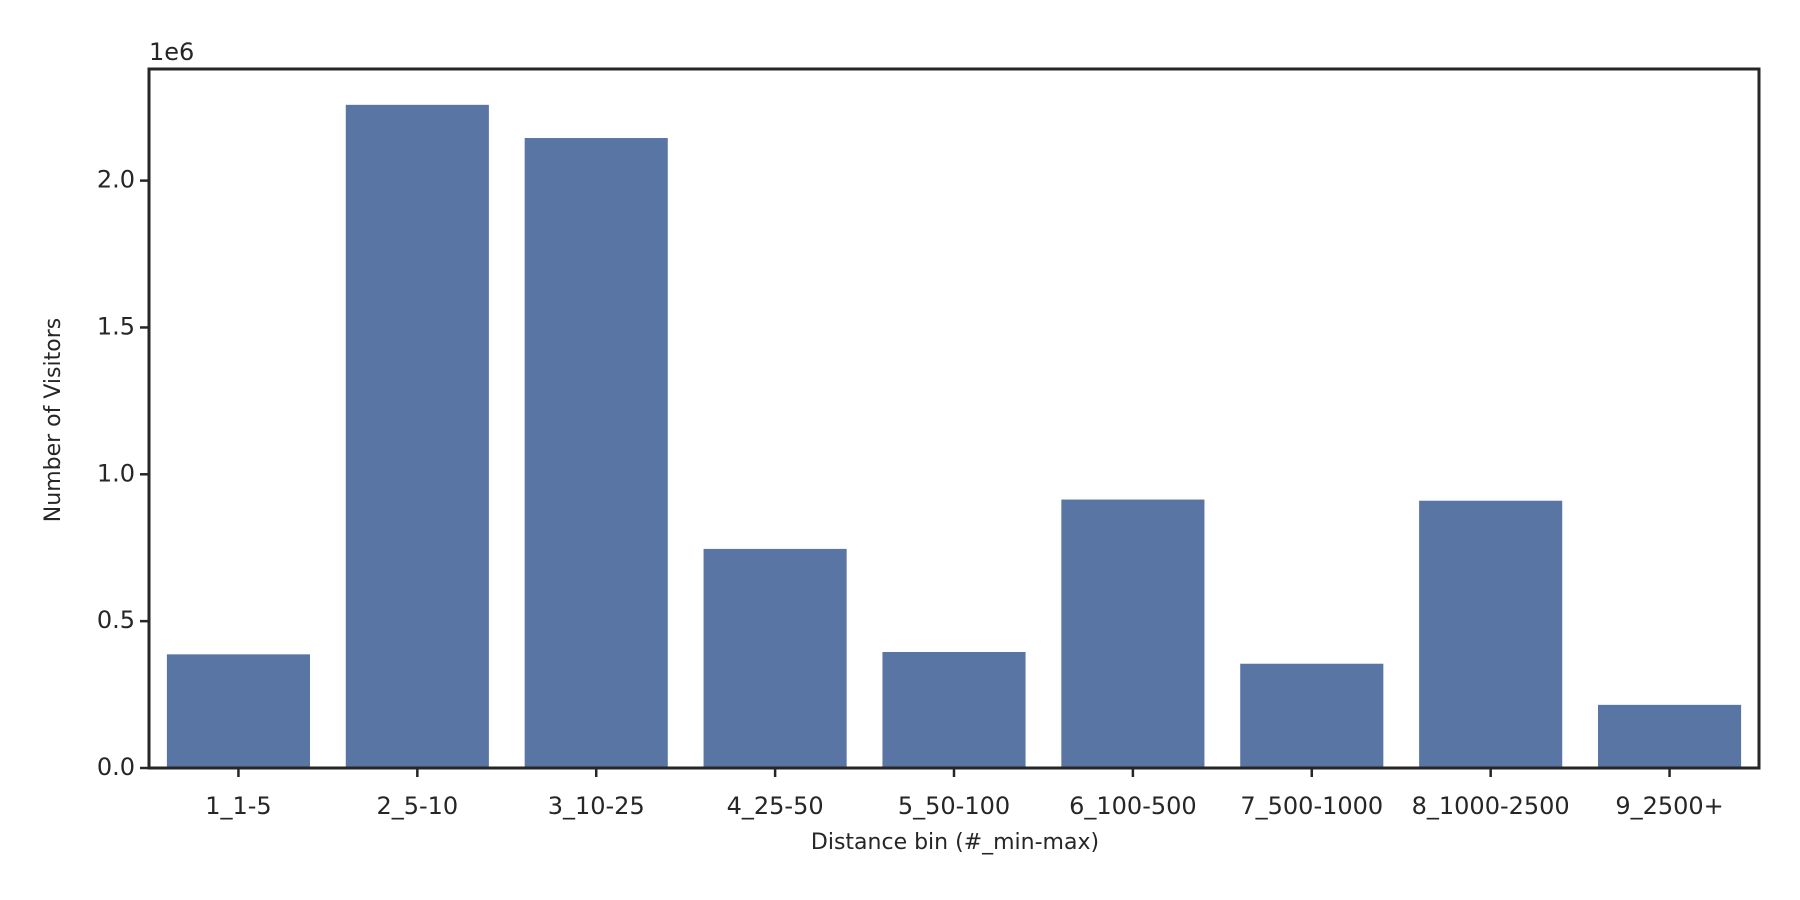  What do you see at coordinates (1669, 806) in the screenshot?
I see `x-tick-label: 9_2500+` at bounding box center [1669, 806].